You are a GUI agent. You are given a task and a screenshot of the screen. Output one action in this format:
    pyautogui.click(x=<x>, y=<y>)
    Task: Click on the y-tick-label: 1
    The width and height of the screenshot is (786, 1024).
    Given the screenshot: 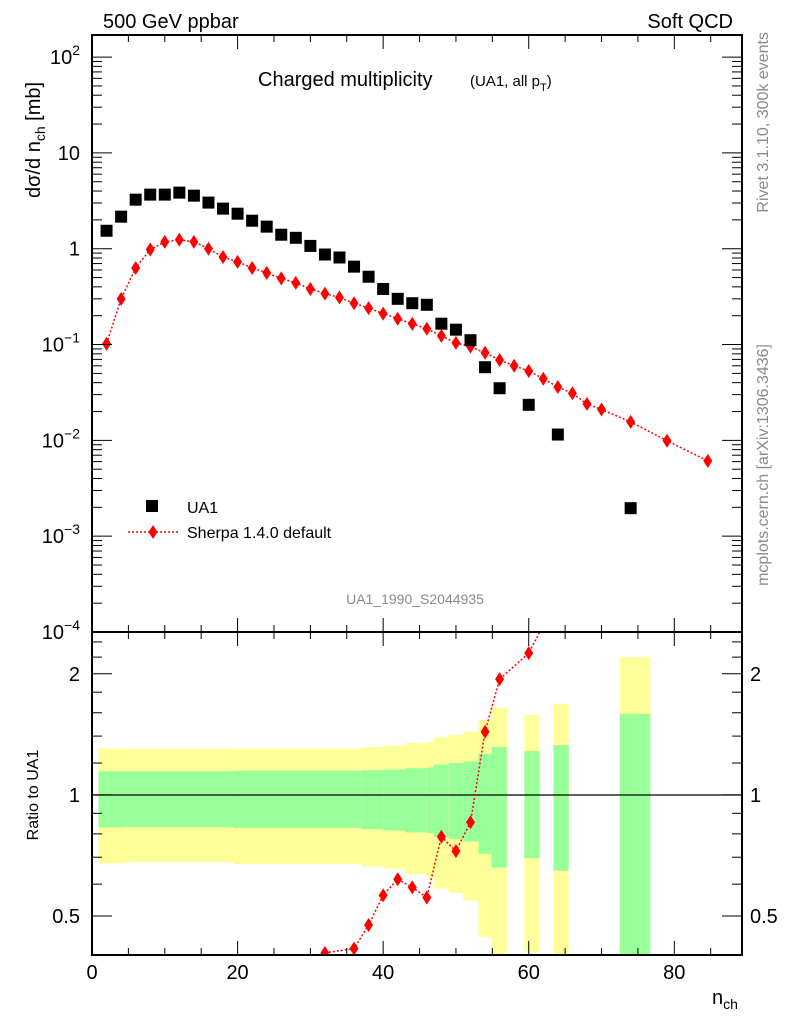 What is the action you would take?
    pyautogui.click(x=74, y=250)
    